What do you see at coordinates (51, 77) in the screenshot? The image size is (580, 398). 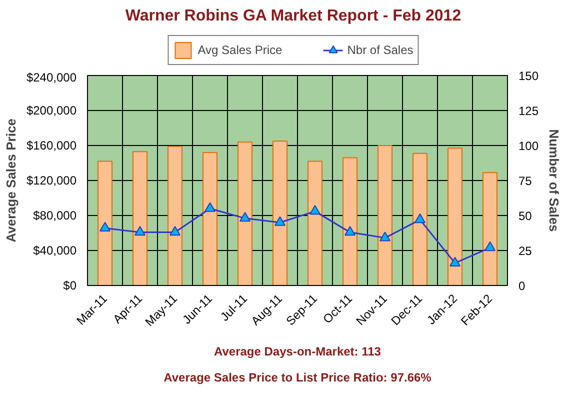 I see `y-tick-label: $240,000` at bounding box center [51, 77].